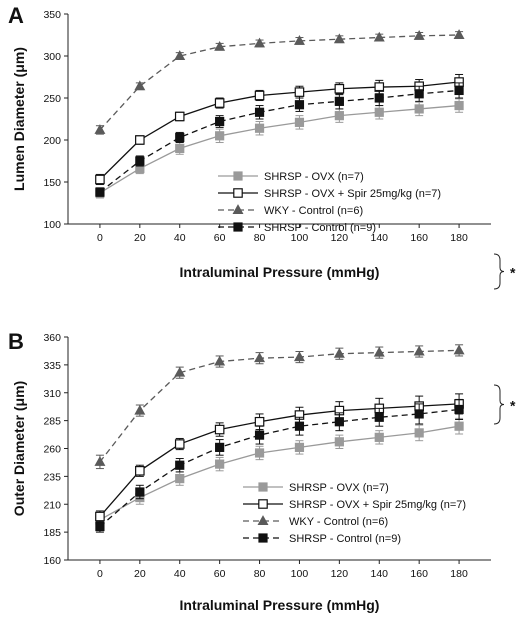 The height and width of the screenshot is (628, 528). Describe the element at coordinates (19, 119) in the screenshot. I see `y-axis-title: Lumen Diameter (μm)` at that location.